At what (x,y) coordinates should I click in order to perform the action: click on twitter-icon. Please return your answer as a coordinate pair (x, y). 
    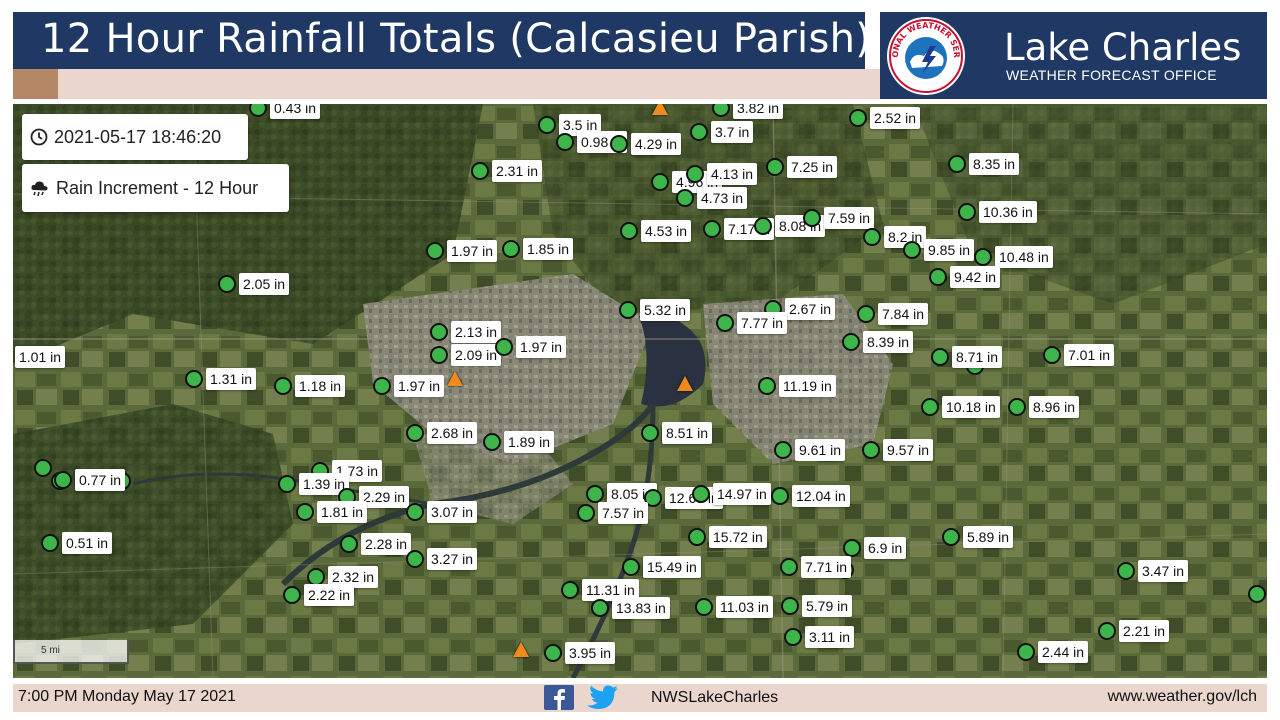
    Looking at the image, I should click on (602, 697).